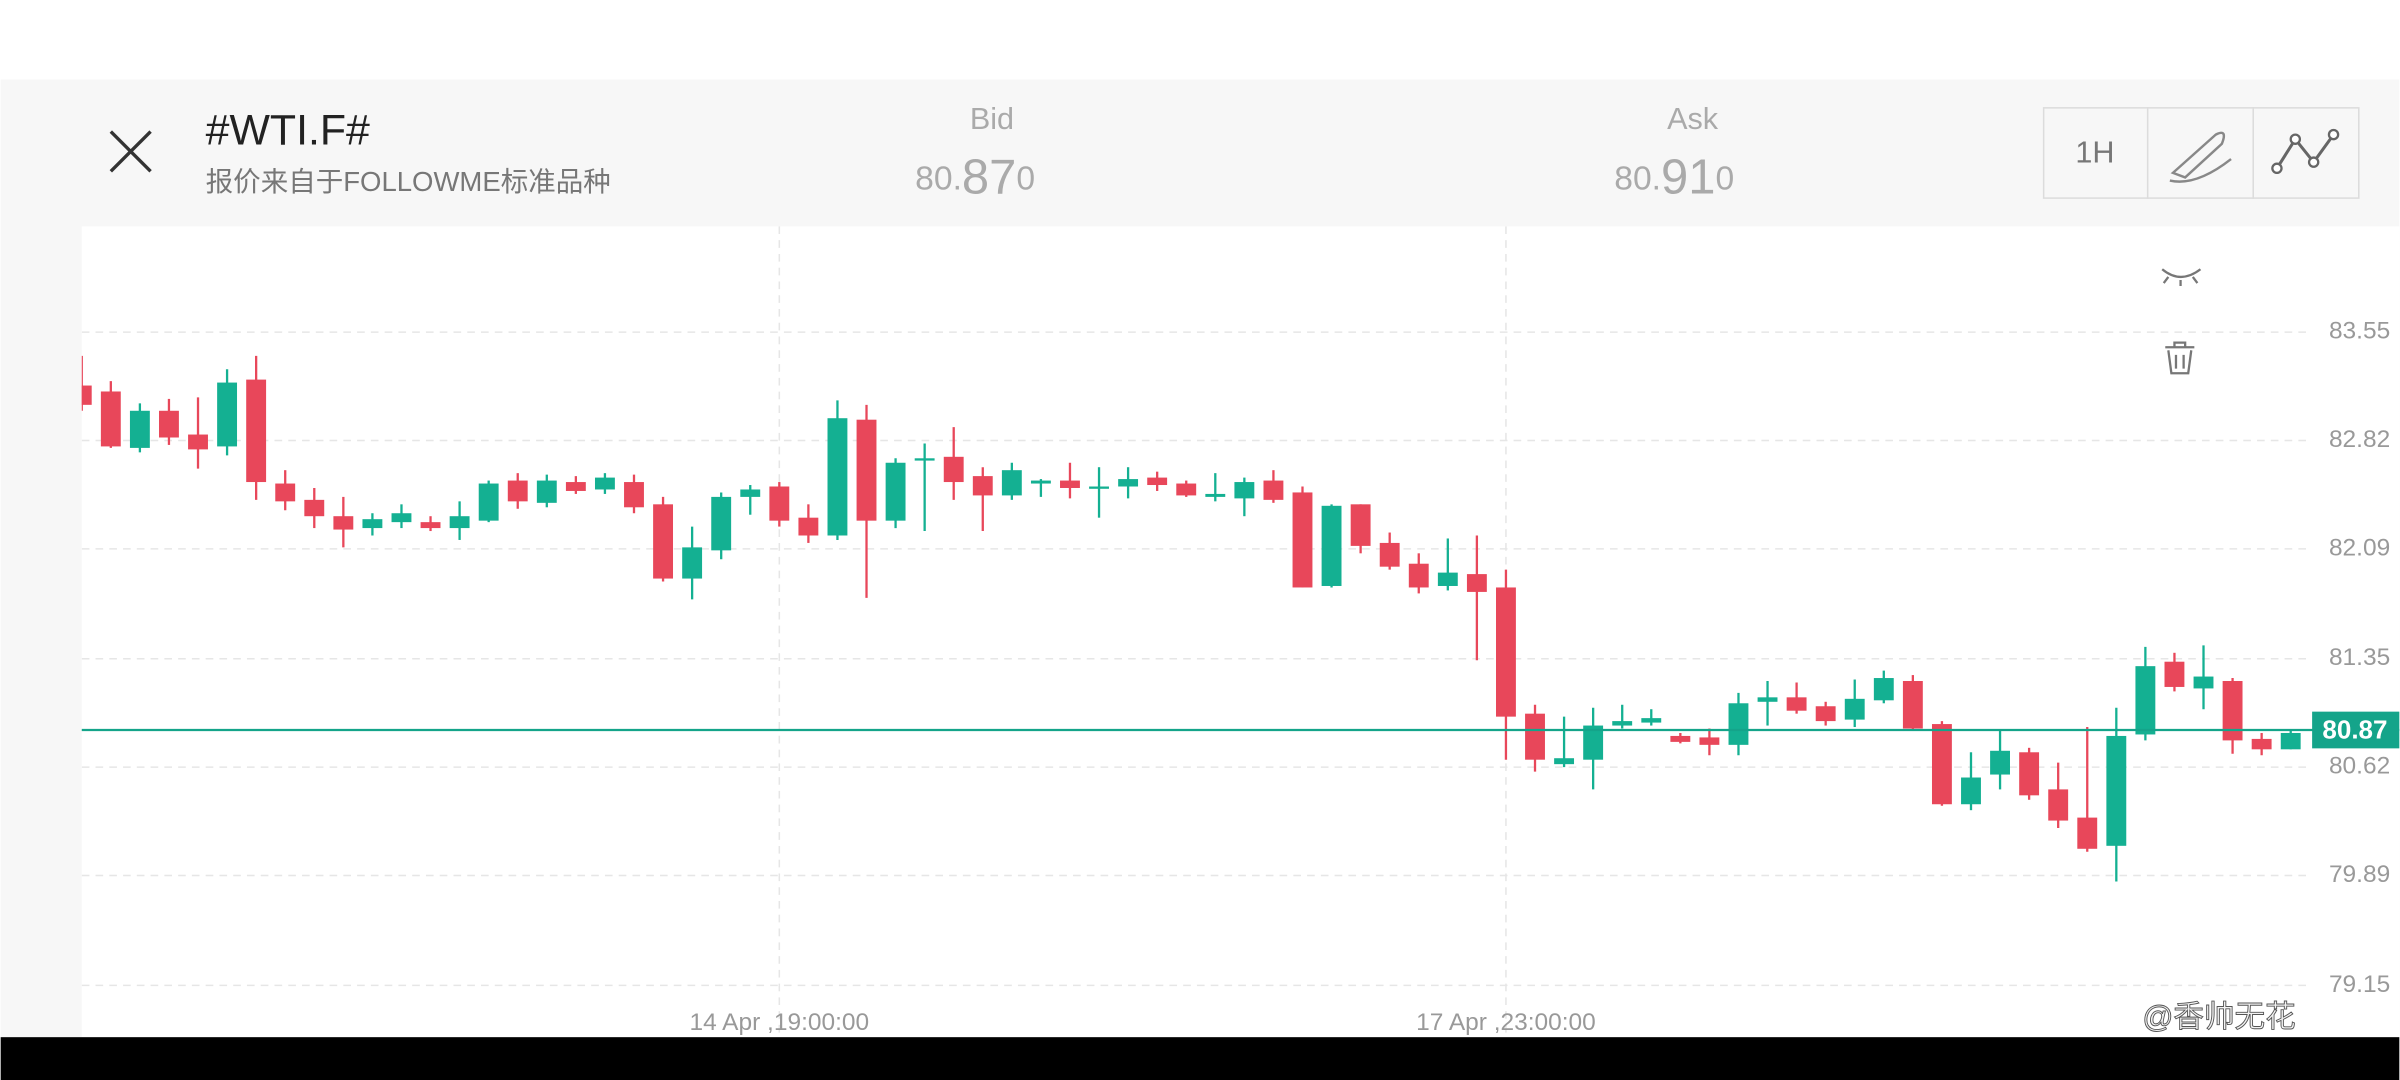 The width and height of the screenshot is (2400, 1080). Describe the element at coordinates (2359, 984) in the screenshot. I see `y-tick-label: 79.15` at that location.